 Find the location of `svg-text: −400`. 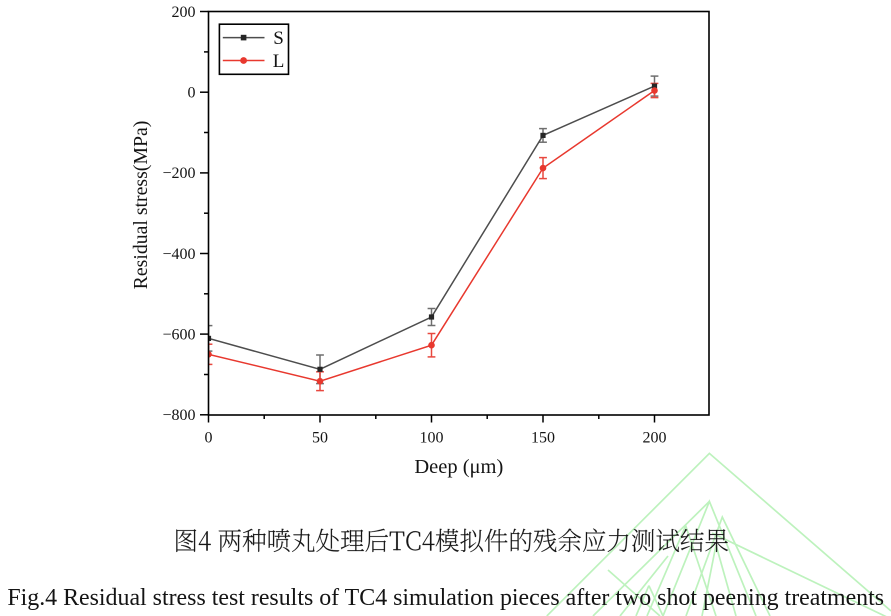

svg-text: −400 is located at coordinates (178, 254).